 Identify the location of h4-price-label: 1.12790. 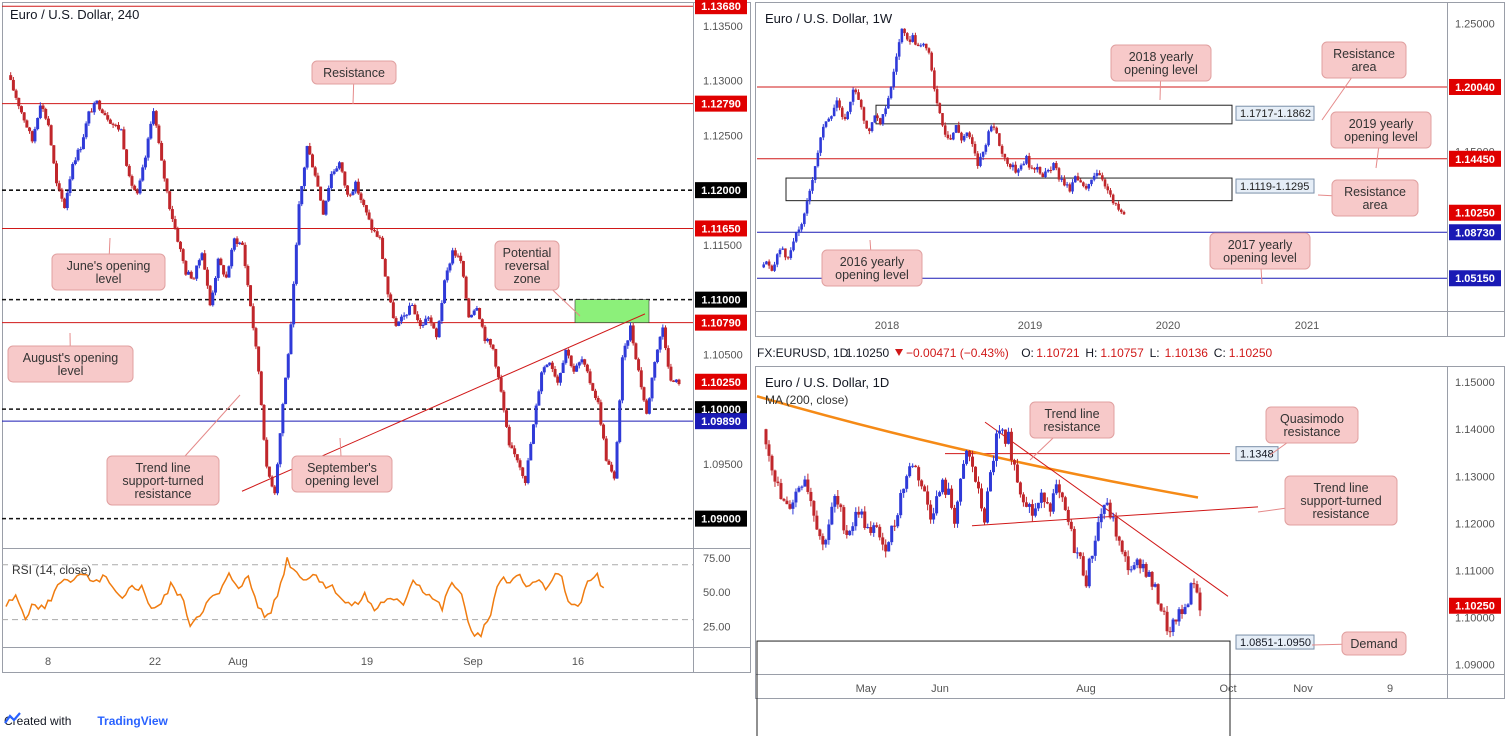
(721, 103).